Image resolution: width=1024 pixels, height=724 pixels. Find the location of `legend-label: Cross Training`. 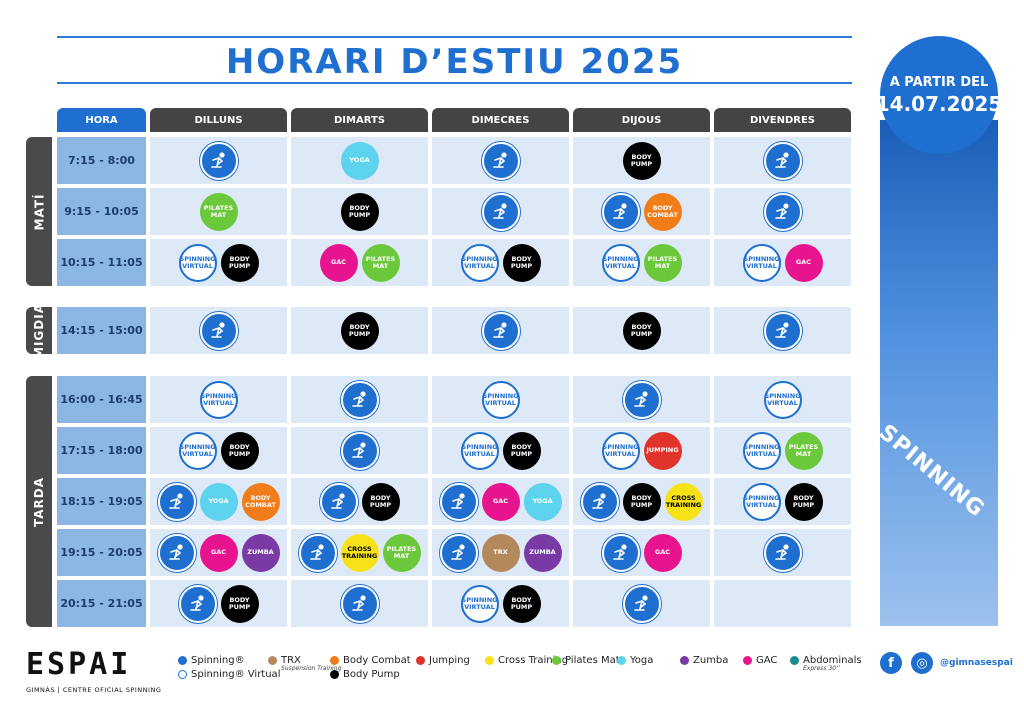

legend-label: Cross Training is located at coordinates (533, 660).